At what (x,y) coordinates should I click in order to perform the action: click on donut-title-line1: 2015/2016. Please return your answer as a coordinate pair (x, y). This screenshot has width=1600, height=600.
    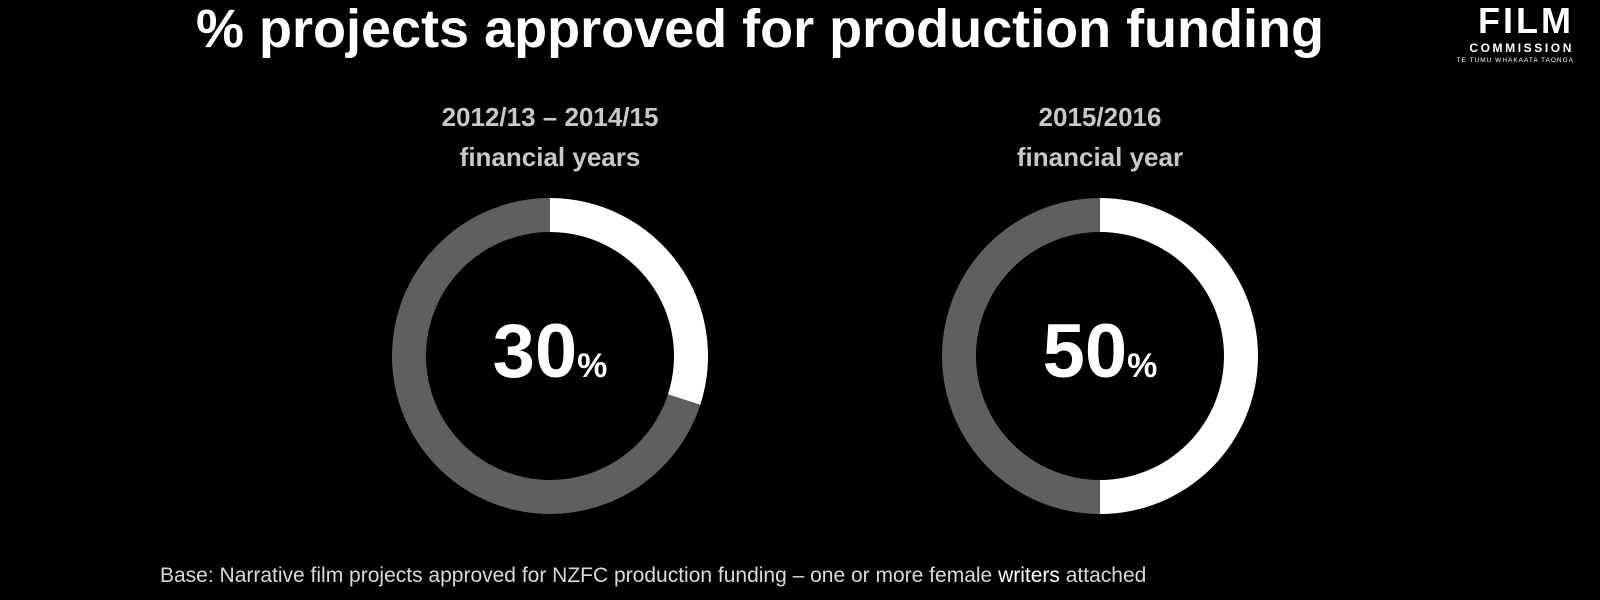
    Looking at the image, I should click on (1100, 117).